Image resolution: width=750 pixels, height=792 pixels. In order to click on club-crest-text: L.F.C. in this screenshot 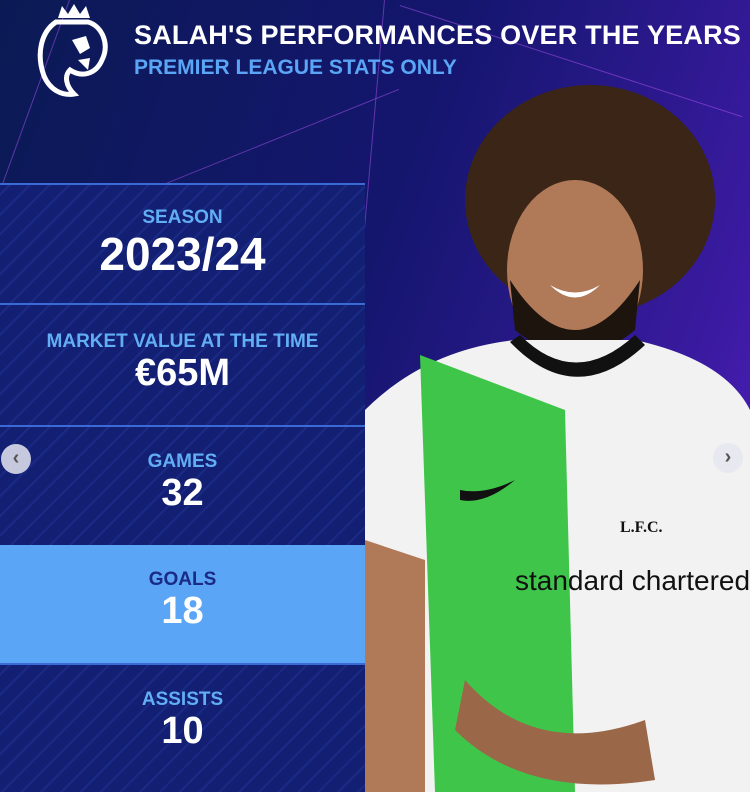, I will do `click(641, 527)`.